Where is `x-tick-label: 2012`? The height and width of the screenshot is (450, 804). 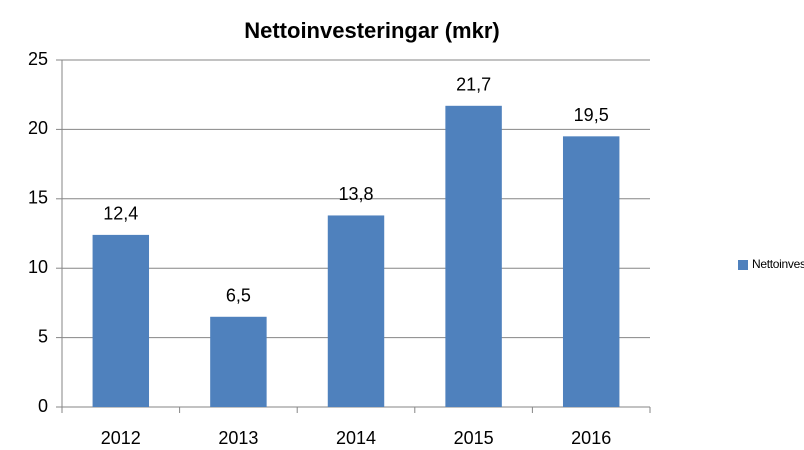 x-tick-label: 2012 is located at coordinates (121, 438).